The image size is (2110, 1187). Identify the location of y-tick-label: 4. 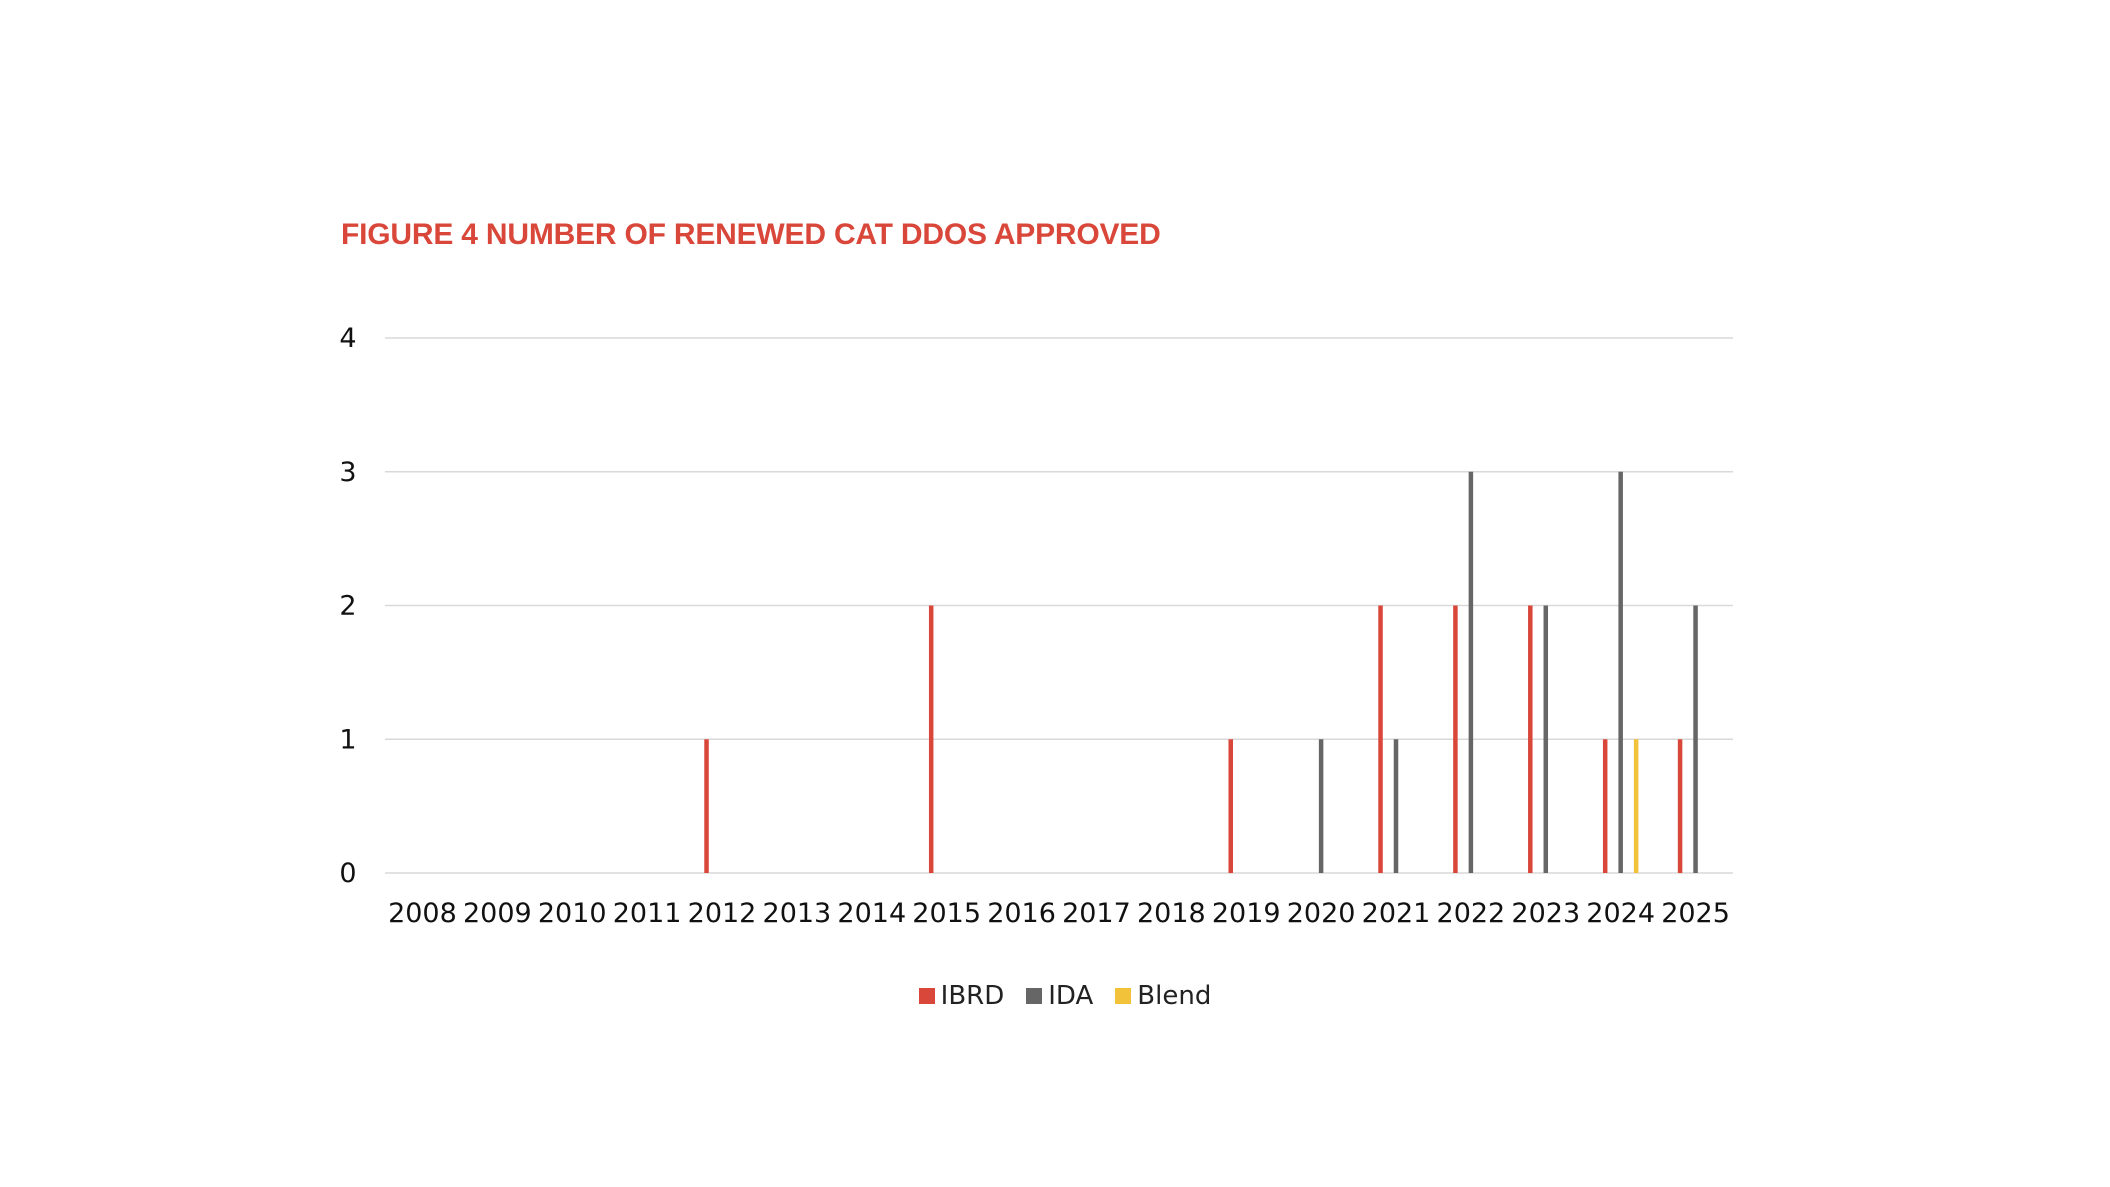
(347, 338).